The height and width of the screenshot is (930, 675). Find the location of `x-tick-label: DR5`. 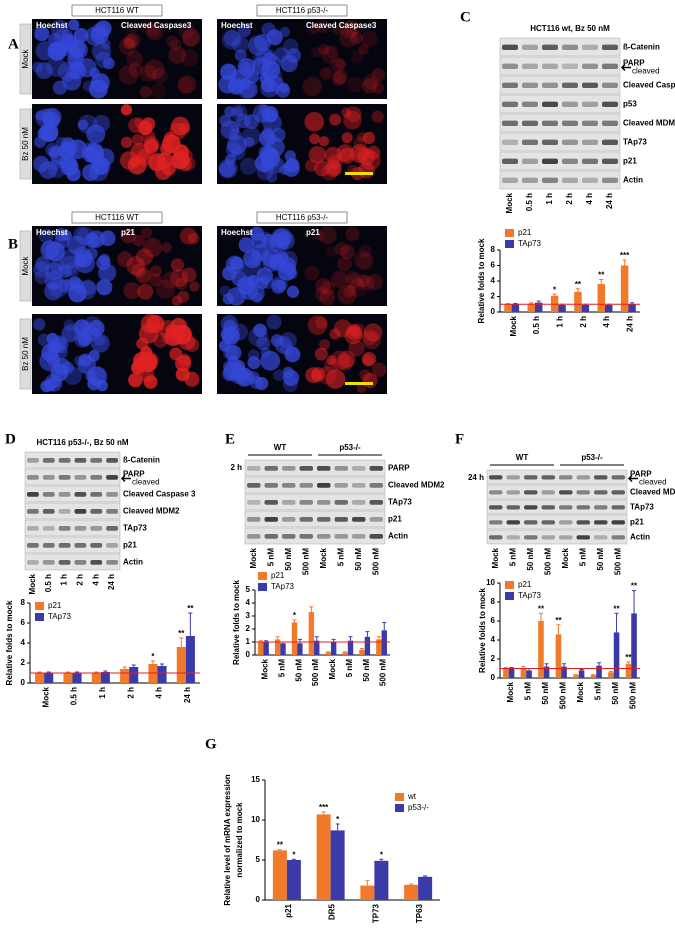

x-tick-label: DR5 is located at coordinates (332, 911).